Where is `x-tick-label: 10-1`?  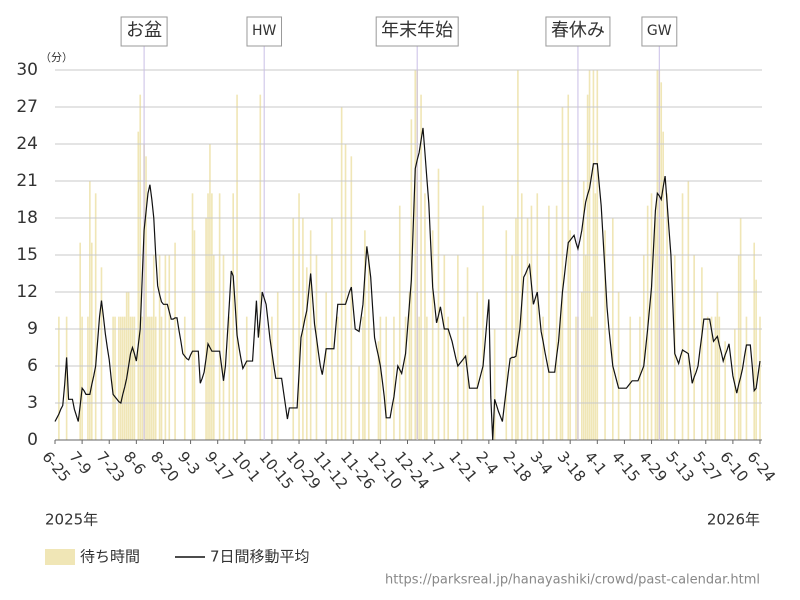
x-tick-label: 10-1 is located at coordinates (246, 467).